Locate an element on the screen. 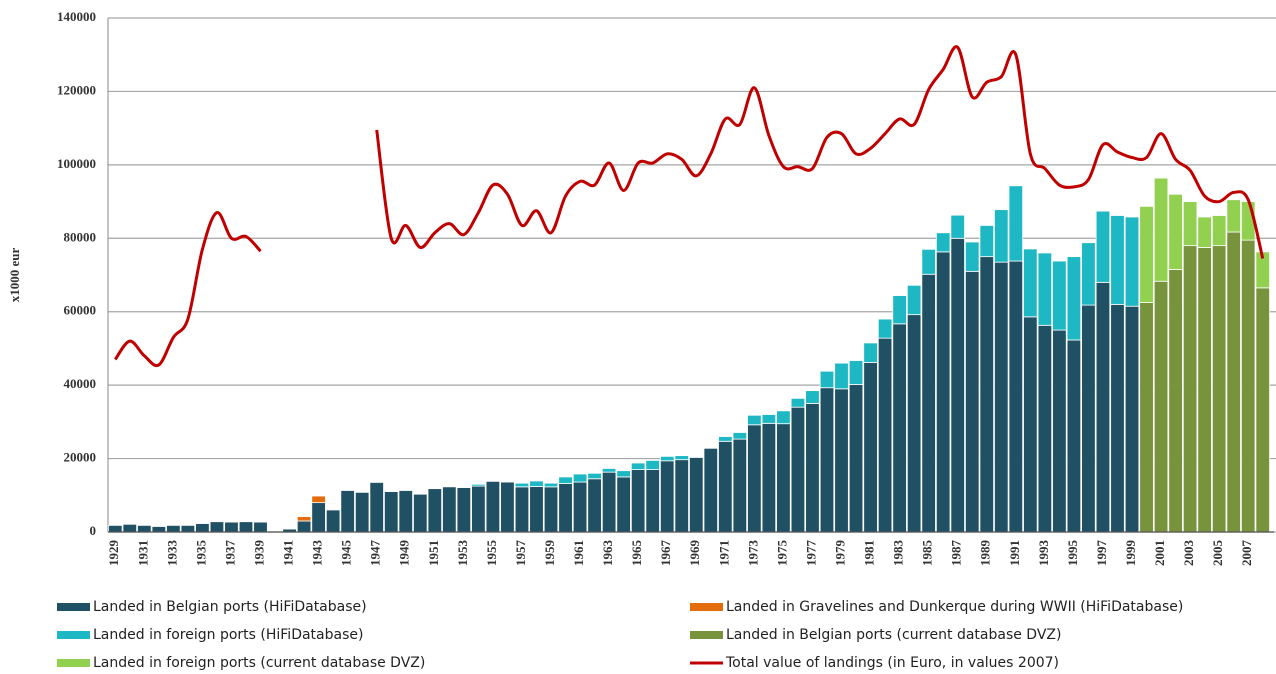  x-tick-label: 1981 is located at coordinates (869, 553).